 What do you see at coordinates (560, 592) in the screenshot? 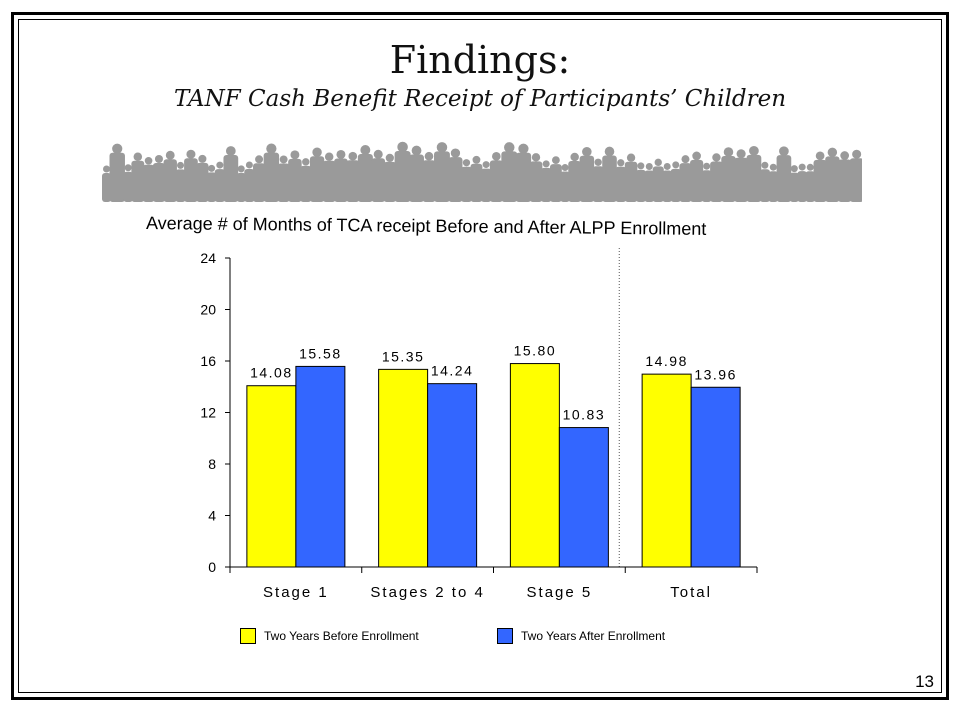
I see `x-tick-label: Stage 5` at bounding box center [560, 592].